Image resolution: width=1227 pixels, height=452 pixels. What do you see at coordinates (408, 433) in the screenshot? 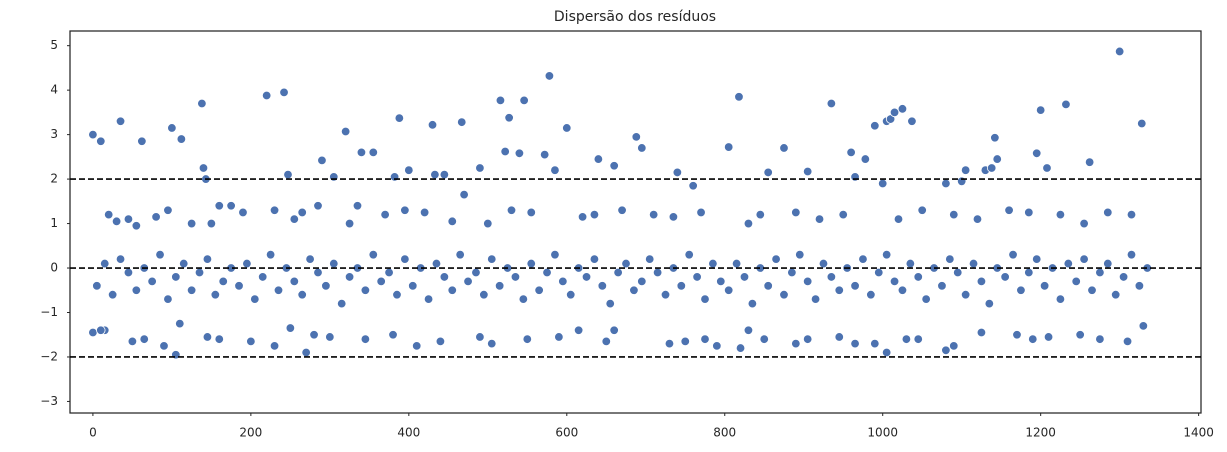
I see `x-tick-label: 400` at bounding box center [408, 433].